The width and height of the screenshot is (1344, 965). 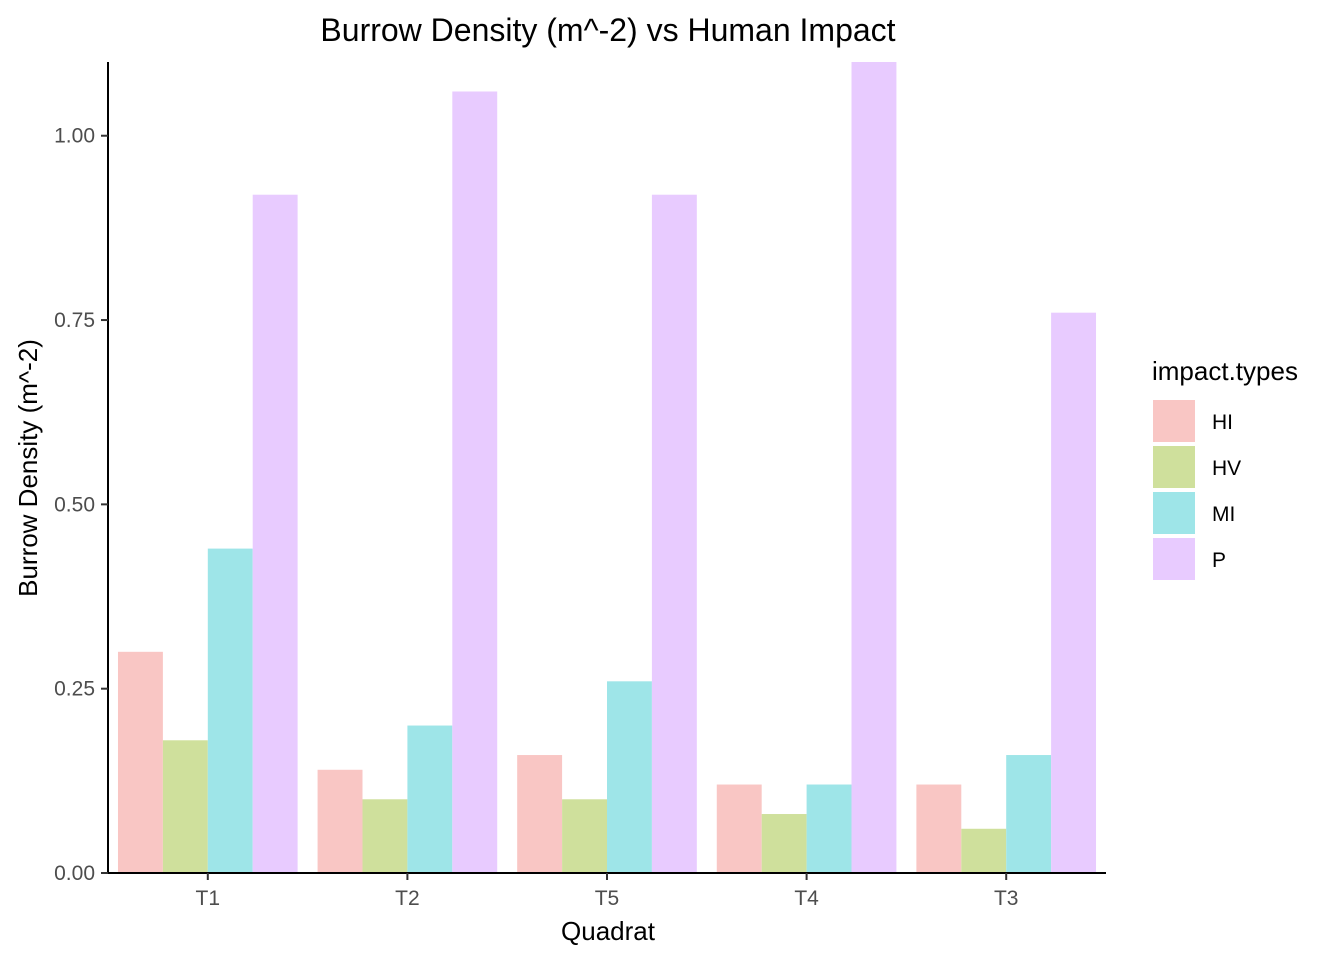 I want to click on y-tick-label: 0.00, so click(x=74, y=873).